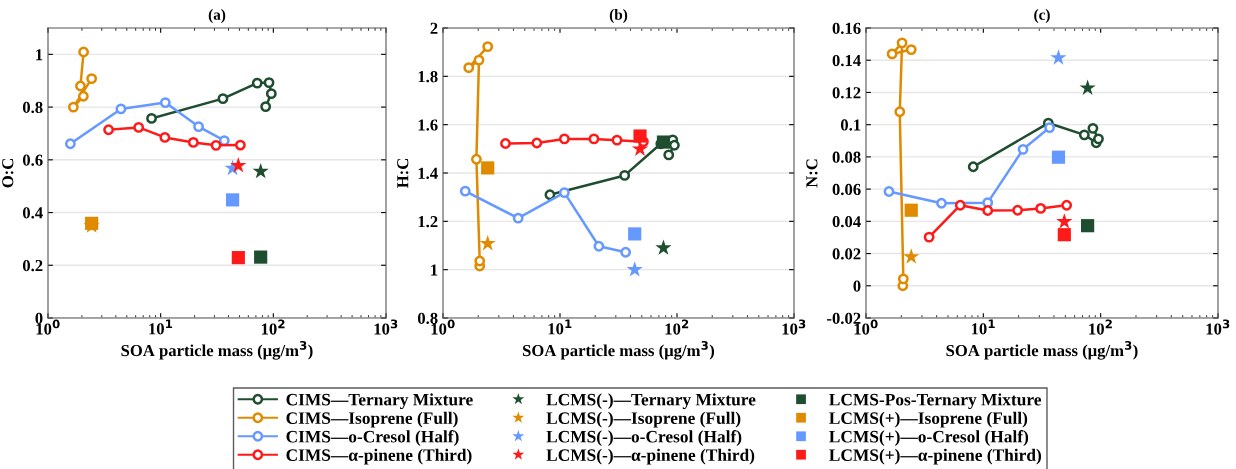  I want to click on y-axis-title: N:C, so click(812, 173).